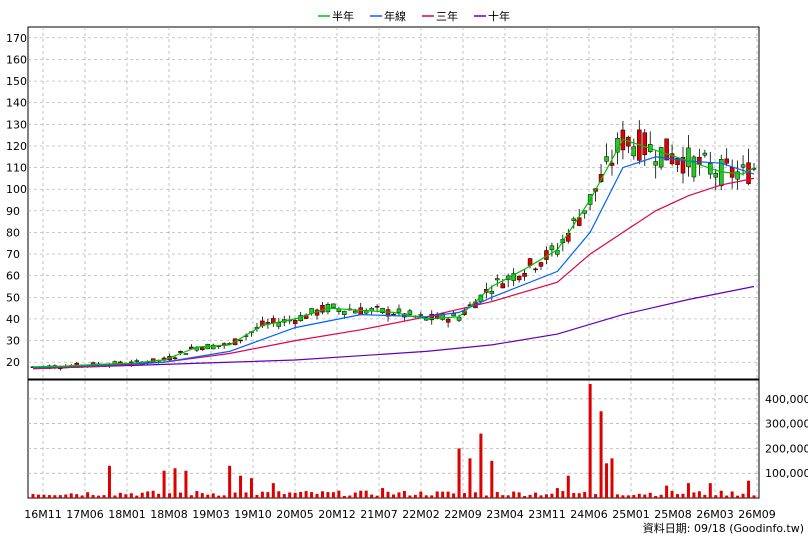  Describe the element at coordinates (343, 16) in the screenshot. I see `legend-label: 半年` at that location.